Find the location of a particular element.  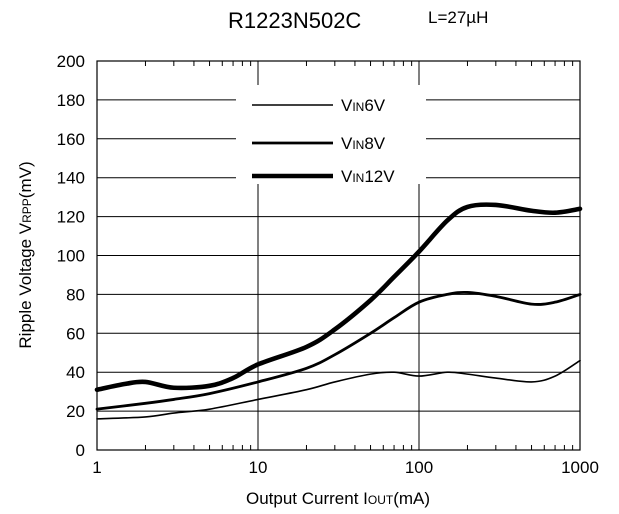

y-tick-label: 160 is located at coordinates (71, 139).